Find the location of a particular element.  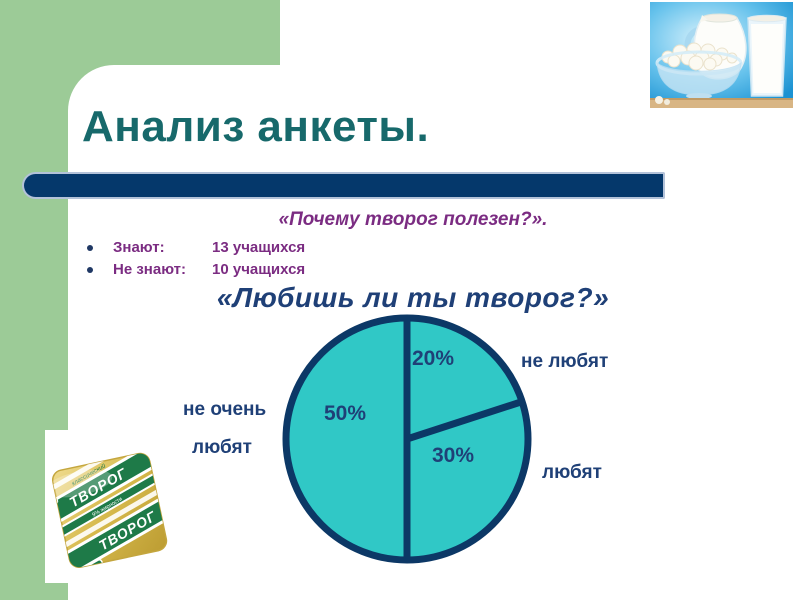

package-svg: классический ТВОРОГ 9% жирности ТВОРОГ is located at coordinates (109, 510).